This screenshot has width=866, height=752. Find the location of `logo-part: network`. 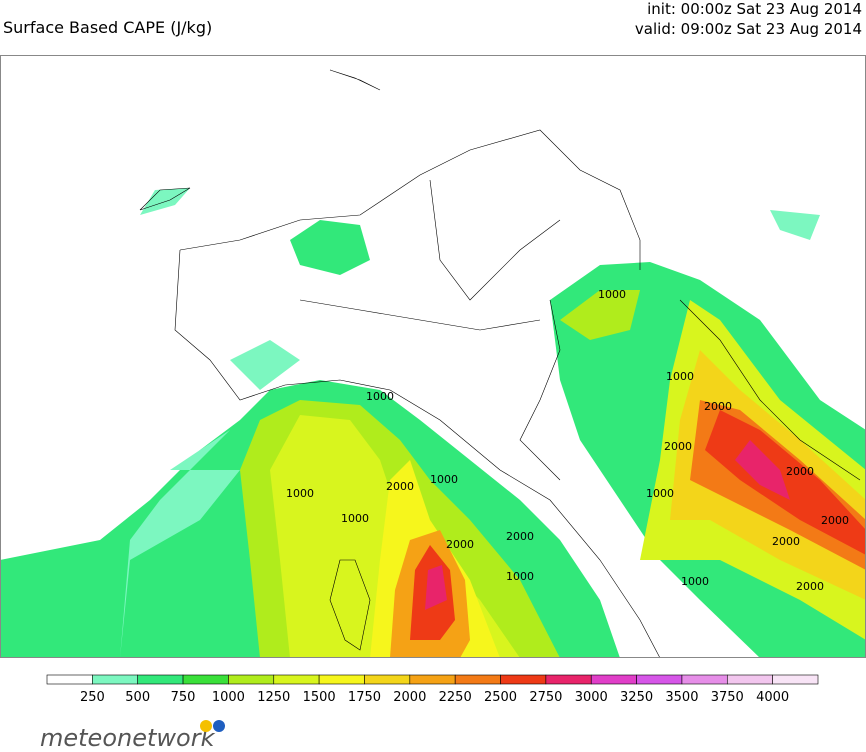

logo-part: network is located at coordinates (166, 736).